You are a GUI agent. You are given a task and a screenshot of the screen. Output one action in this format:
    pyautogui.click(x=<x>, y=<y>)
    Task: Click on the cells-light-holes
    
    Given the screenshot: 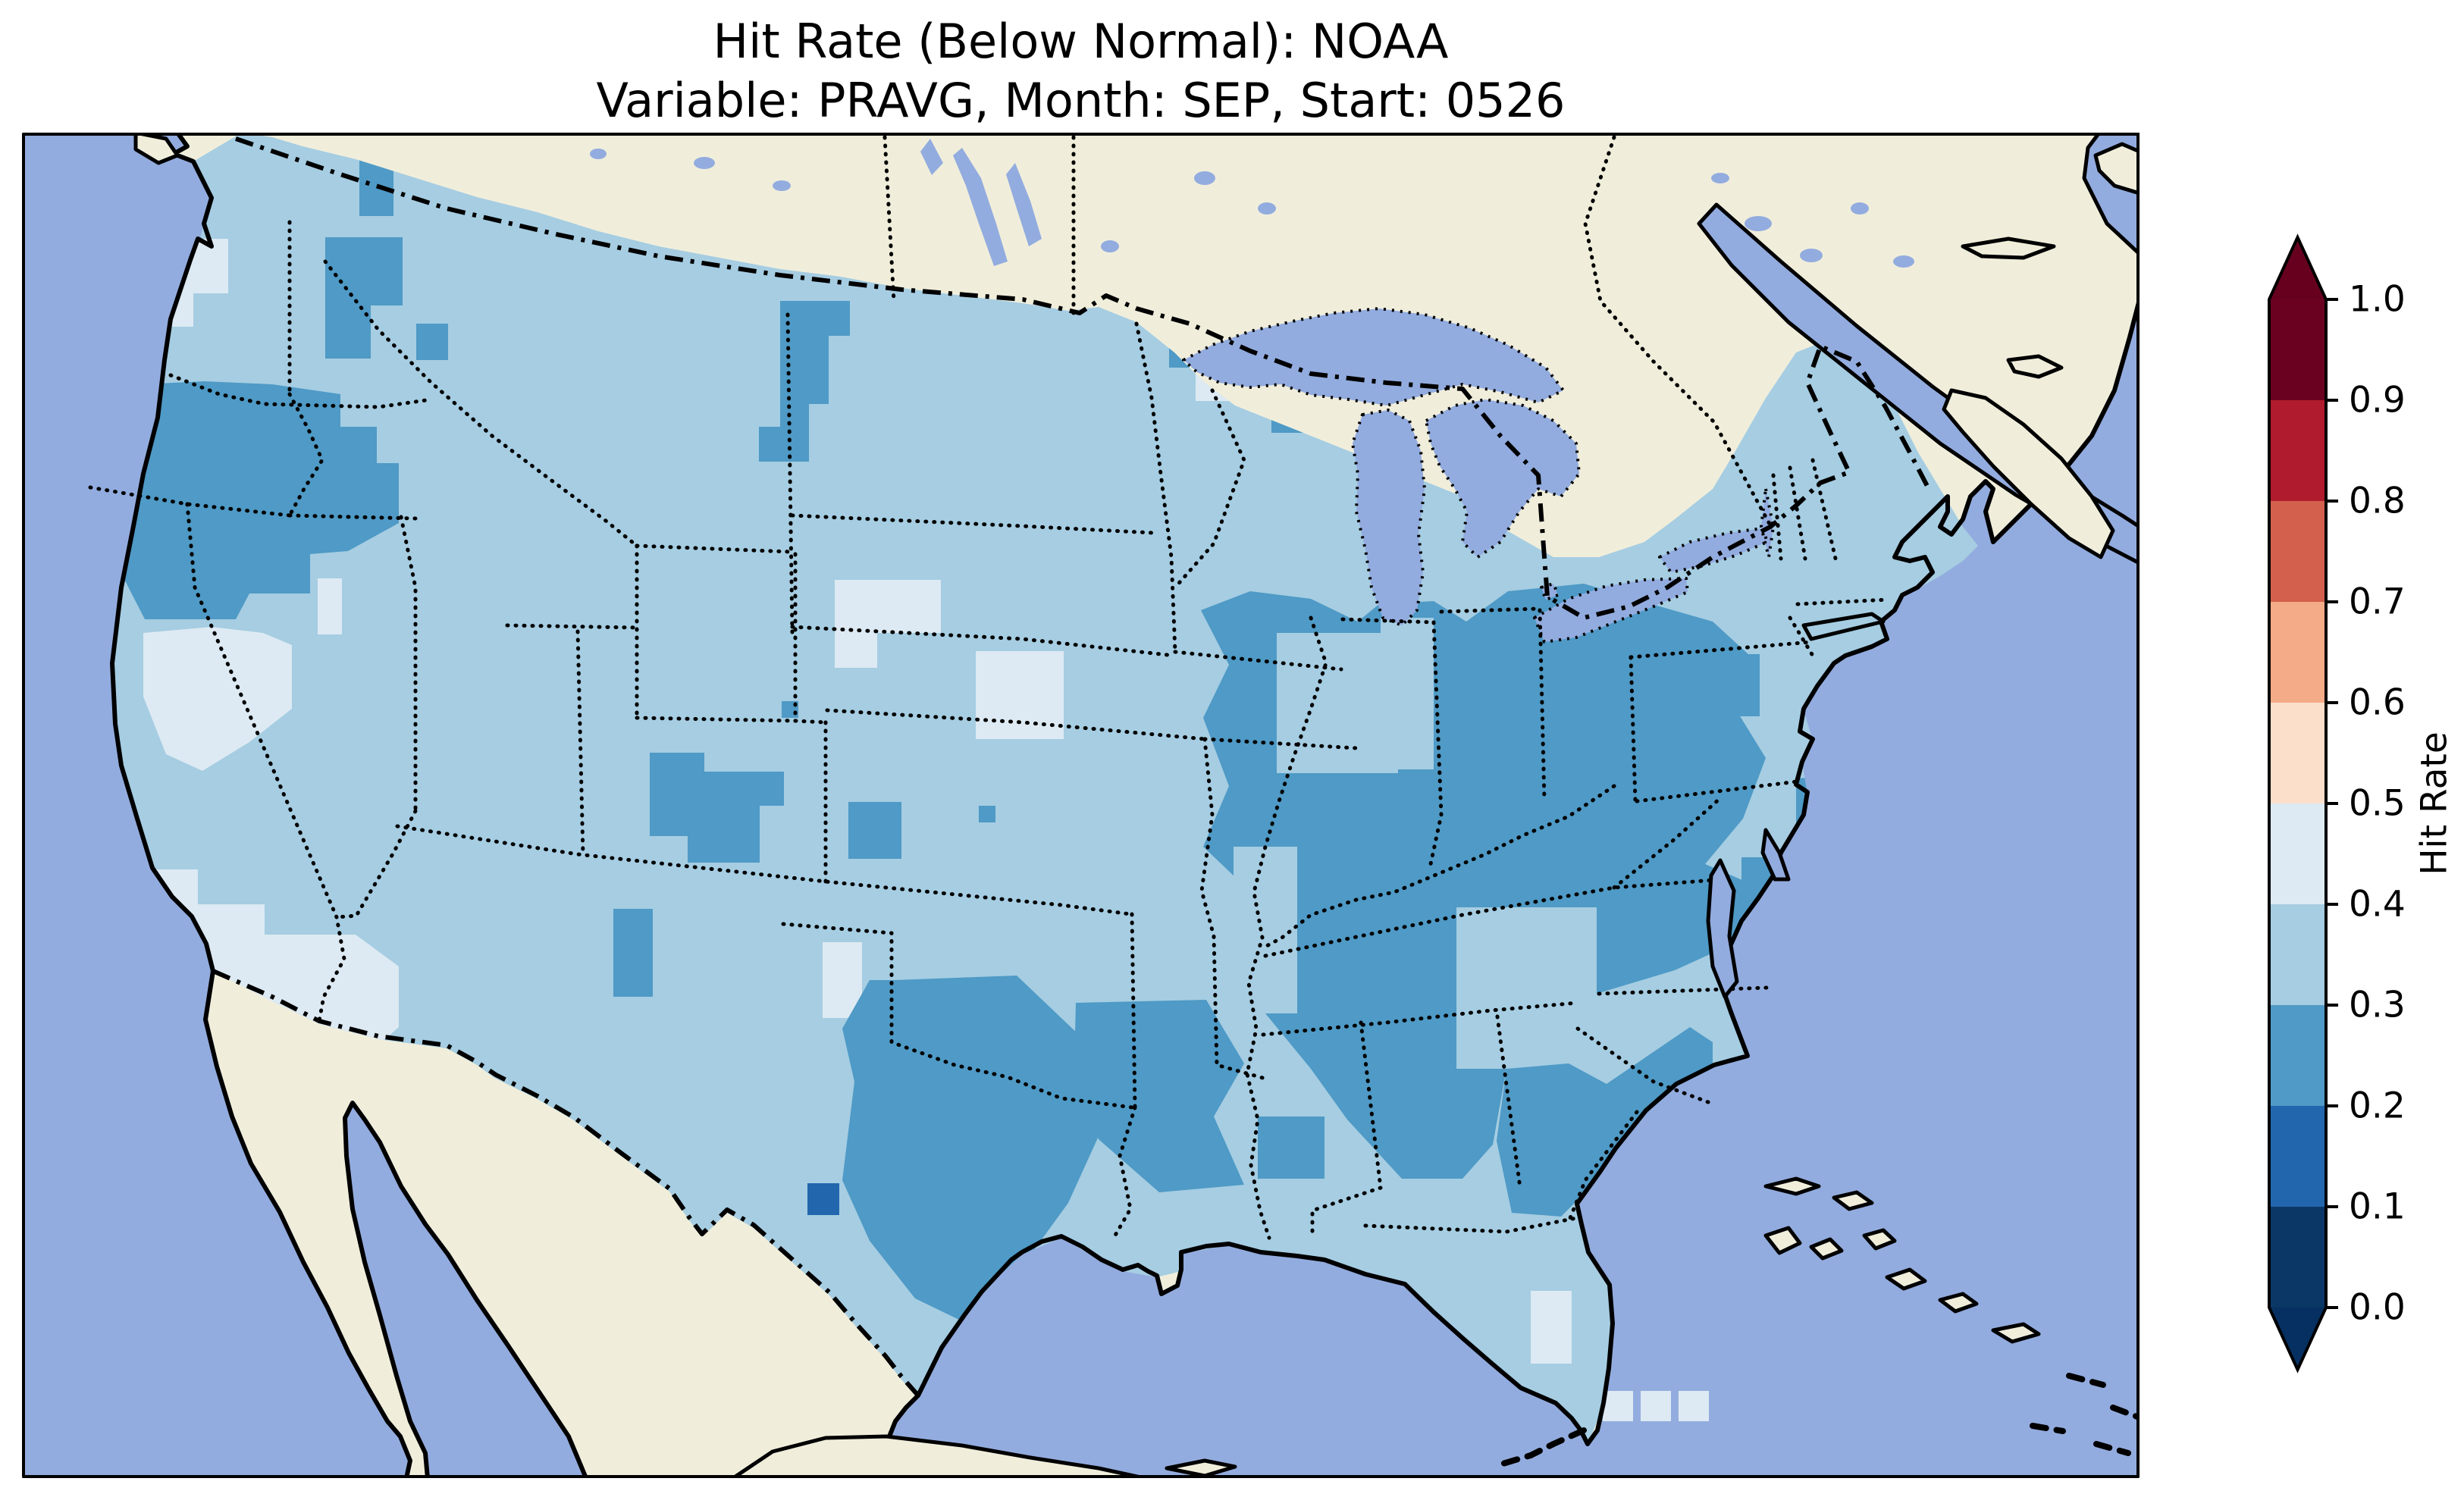 What is the action you would take?
    pyautogui.click(x=1415, y=815)
    